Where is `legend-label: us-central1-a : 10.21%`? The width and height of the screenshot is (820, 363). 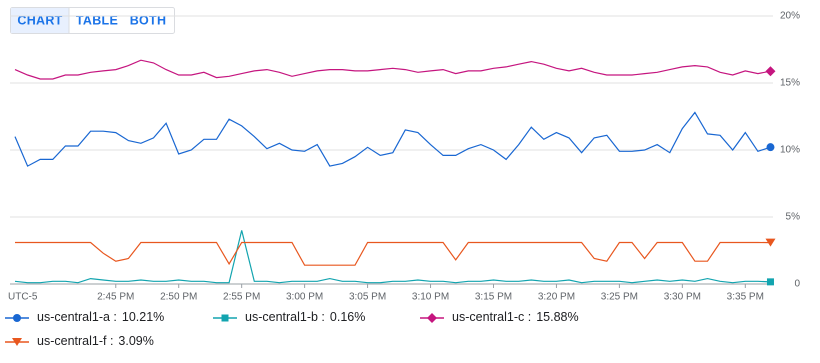 legend-label: us-central1-a : 10.21% is located at coordinates (100, 317).